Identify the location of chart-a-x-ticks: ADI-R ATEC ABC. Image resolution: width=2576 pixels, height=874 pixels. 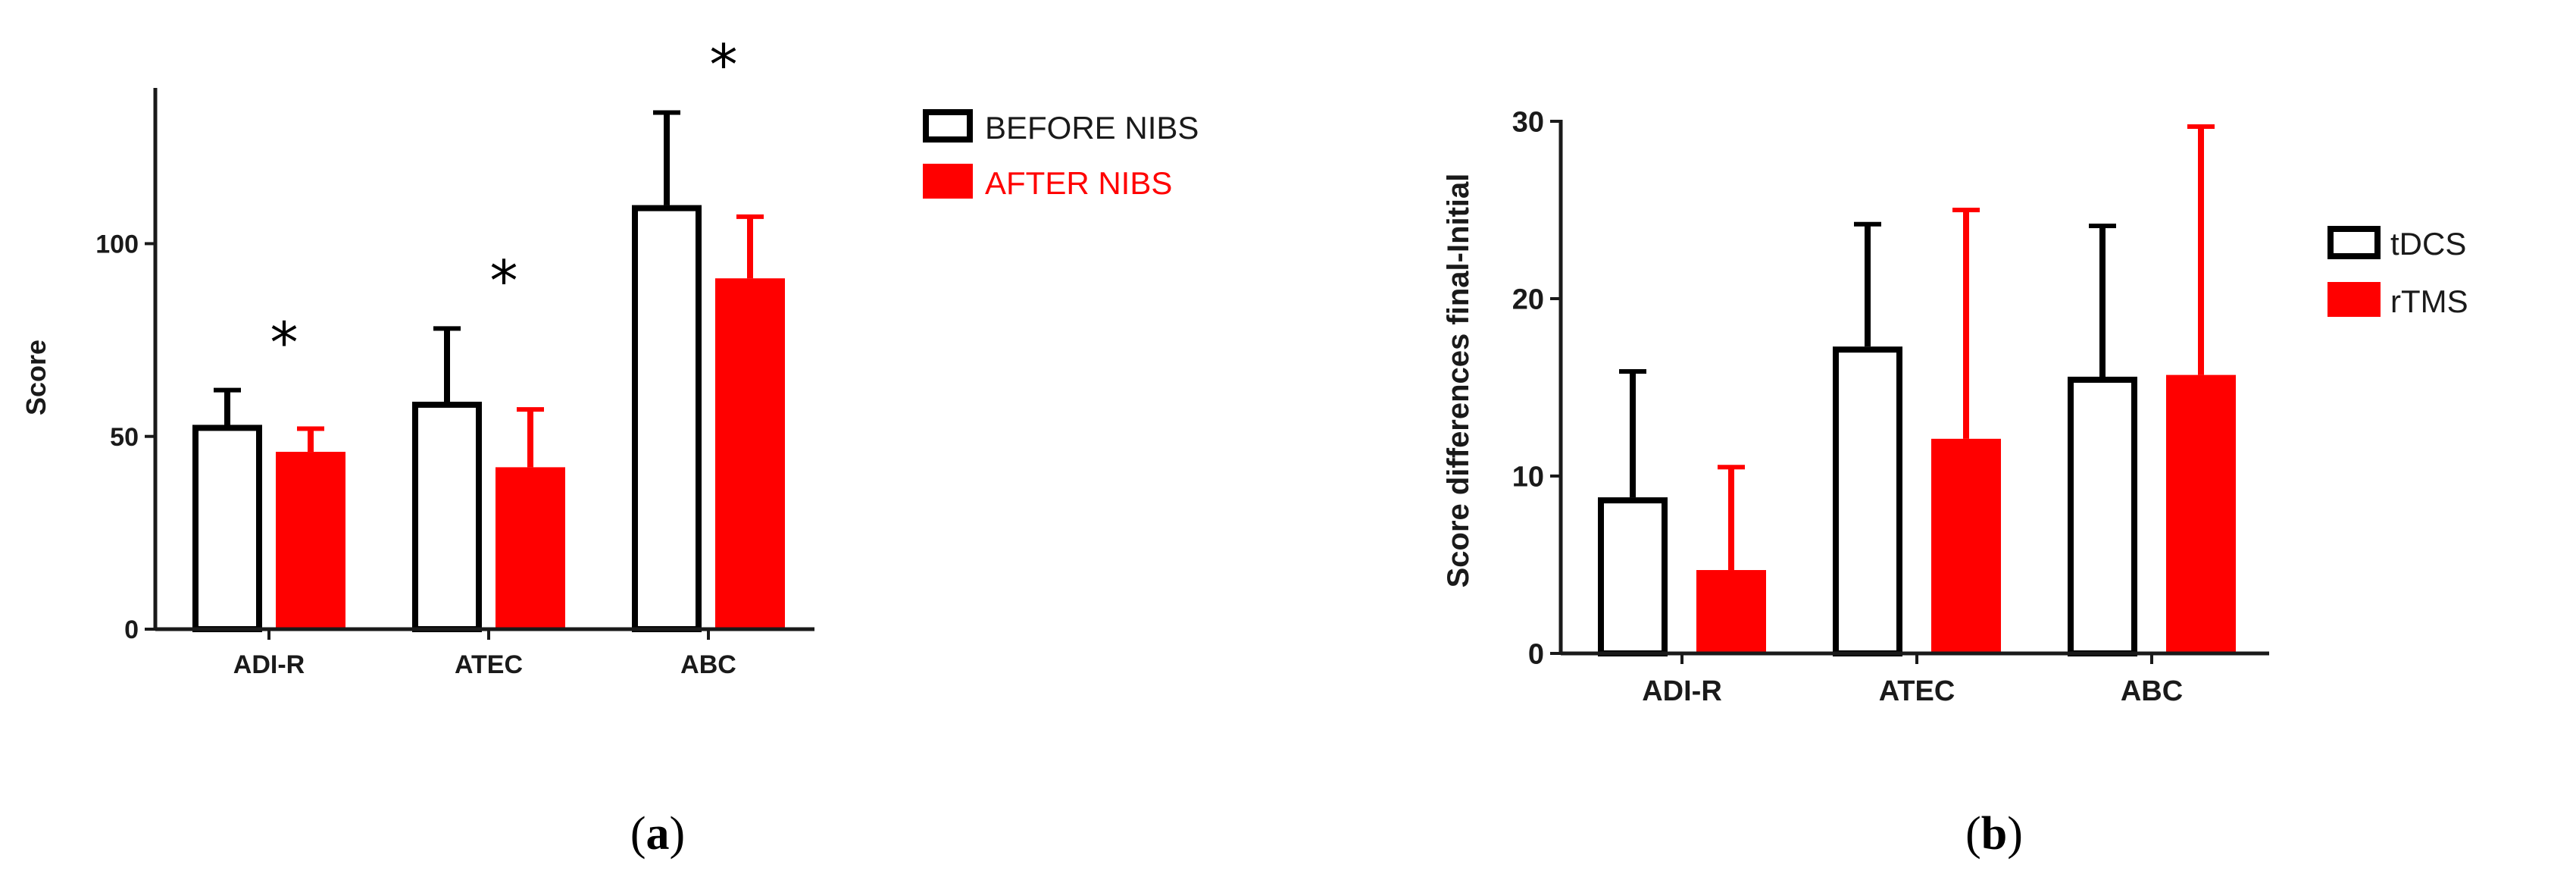
(484, 654).